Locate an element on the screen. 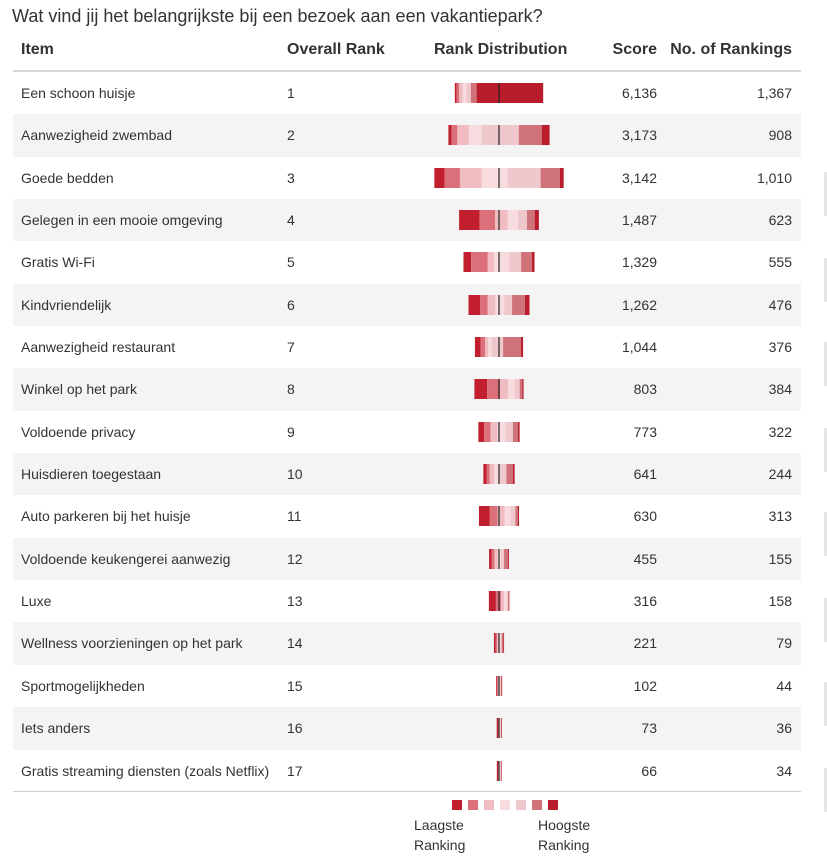  row-score: 6,136 is located at coordinates (639, 93).